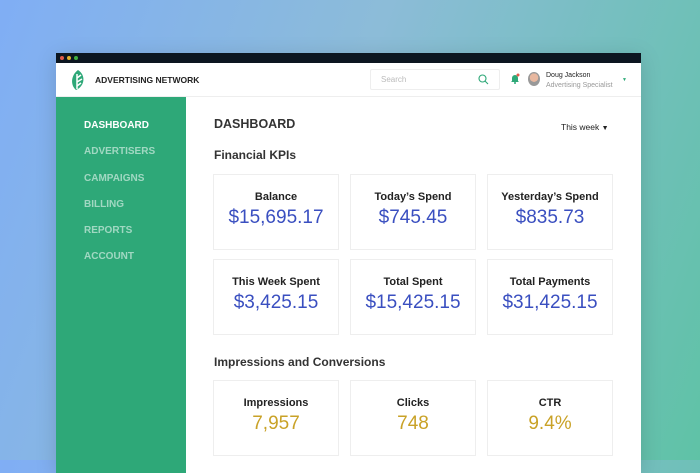 This screenshot has width=700, height=473. I want to click on kpi-card-total-payments: Total Payments $31,425.15, so click(550, 297).